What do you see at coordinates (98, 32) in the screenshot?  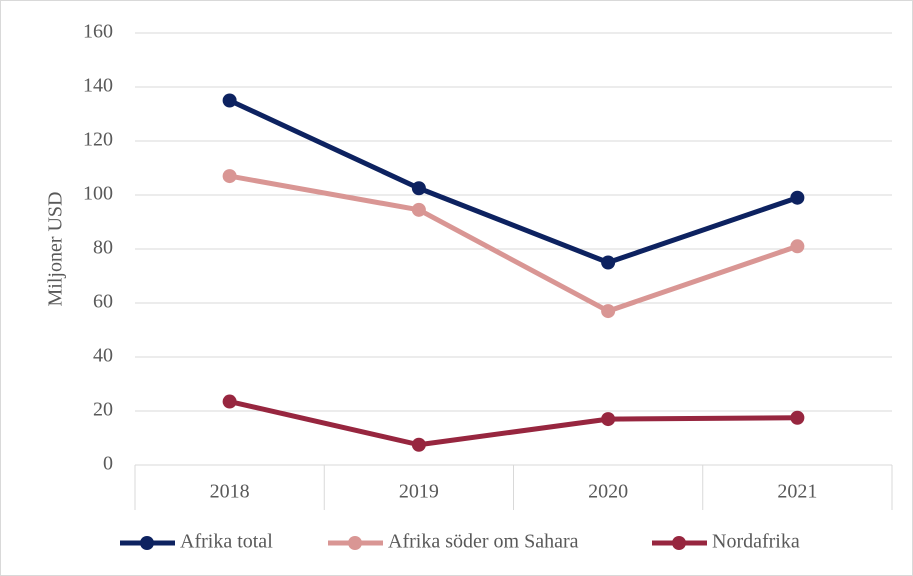 I see `y-tick-label: 160` at bounding box center [98, 32].